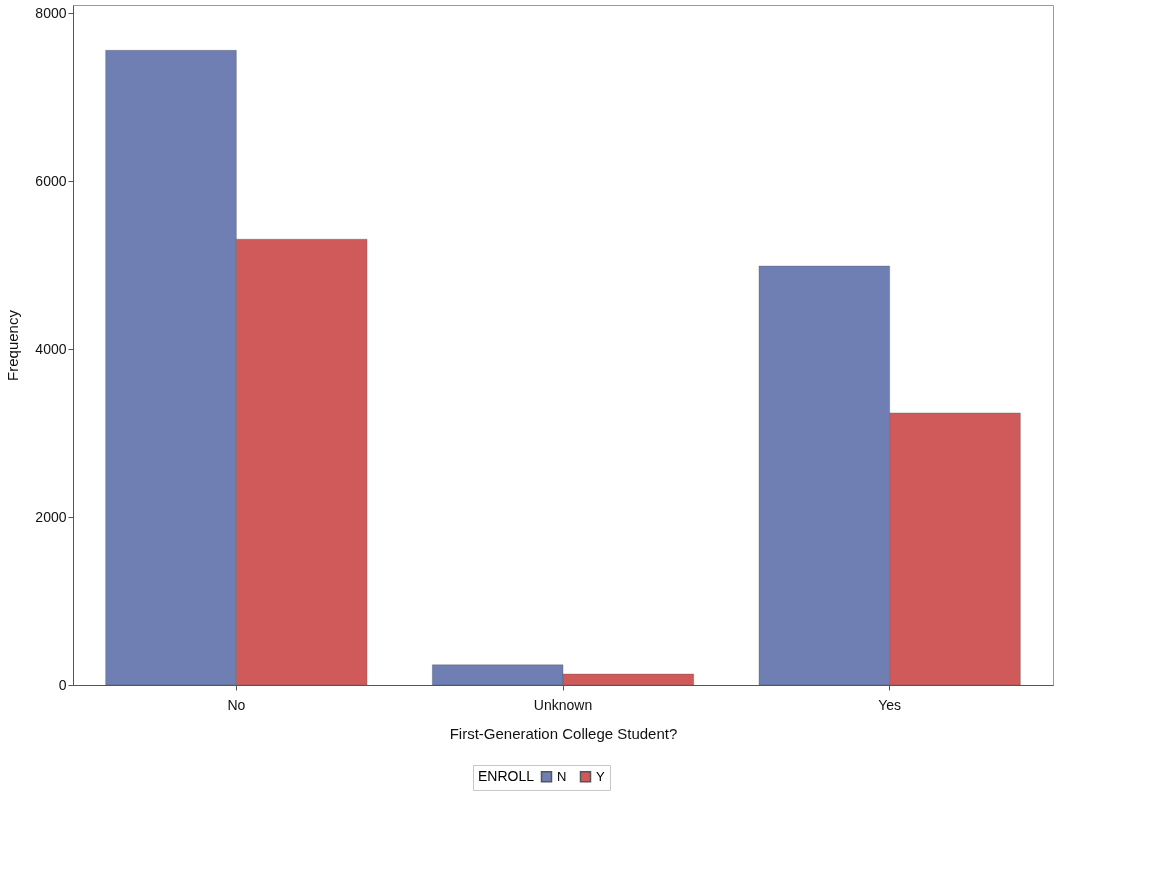  What do you see at coordinates (236, 704) in the screenshot?
I see `x-tick-label: No` at bounding box center [236, 704].